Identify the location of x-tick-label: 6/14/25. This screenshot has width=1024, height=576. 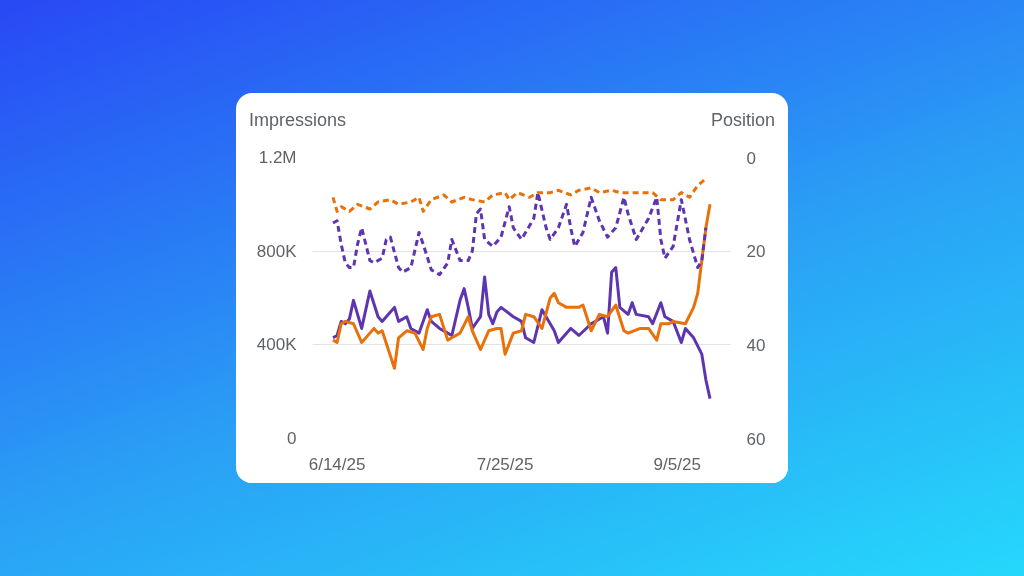
(337, 464).